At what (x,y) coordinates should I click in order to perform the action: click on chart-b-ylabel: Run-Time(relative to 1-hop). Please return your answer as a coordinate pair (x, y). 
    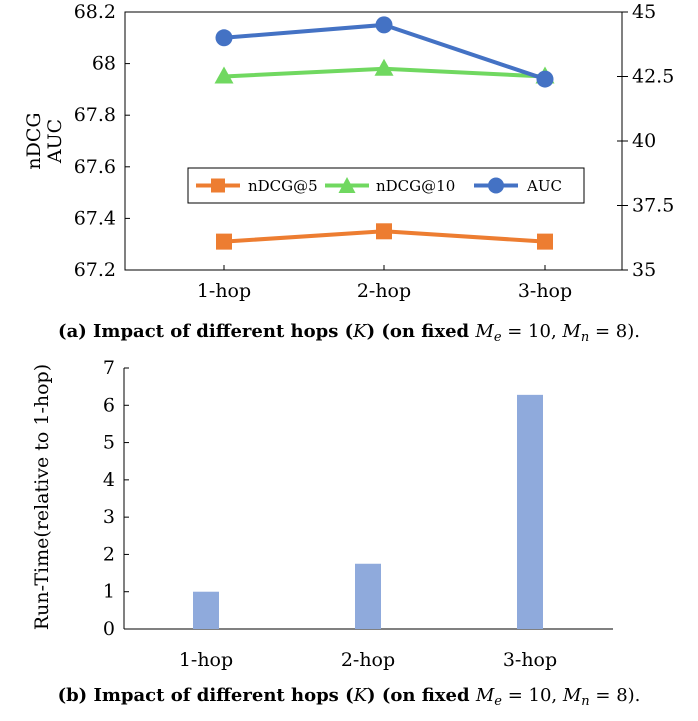
    Looking at the image, I should click on (42, 497).